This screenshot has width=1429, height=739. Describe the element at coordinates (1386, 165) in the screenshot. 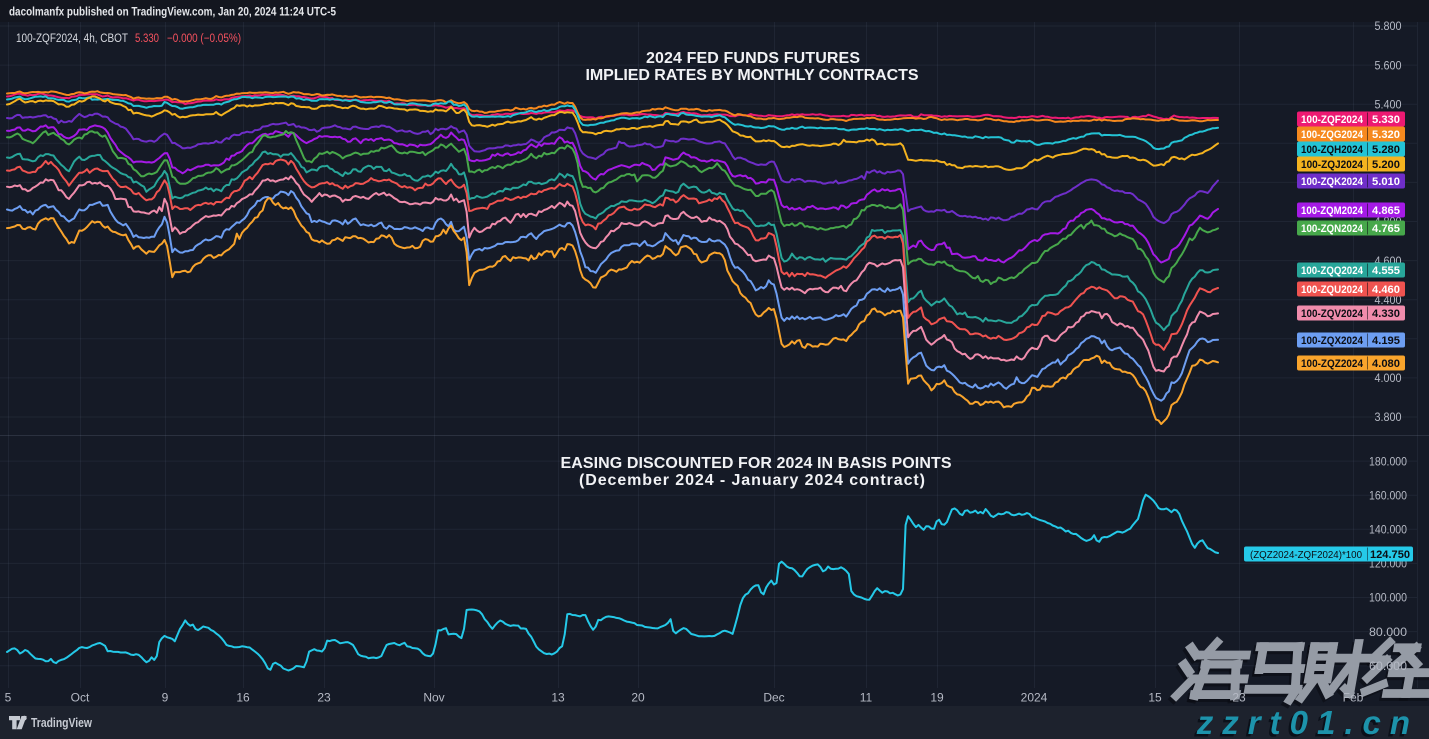

I see `svg-text: 5.200` at that location.